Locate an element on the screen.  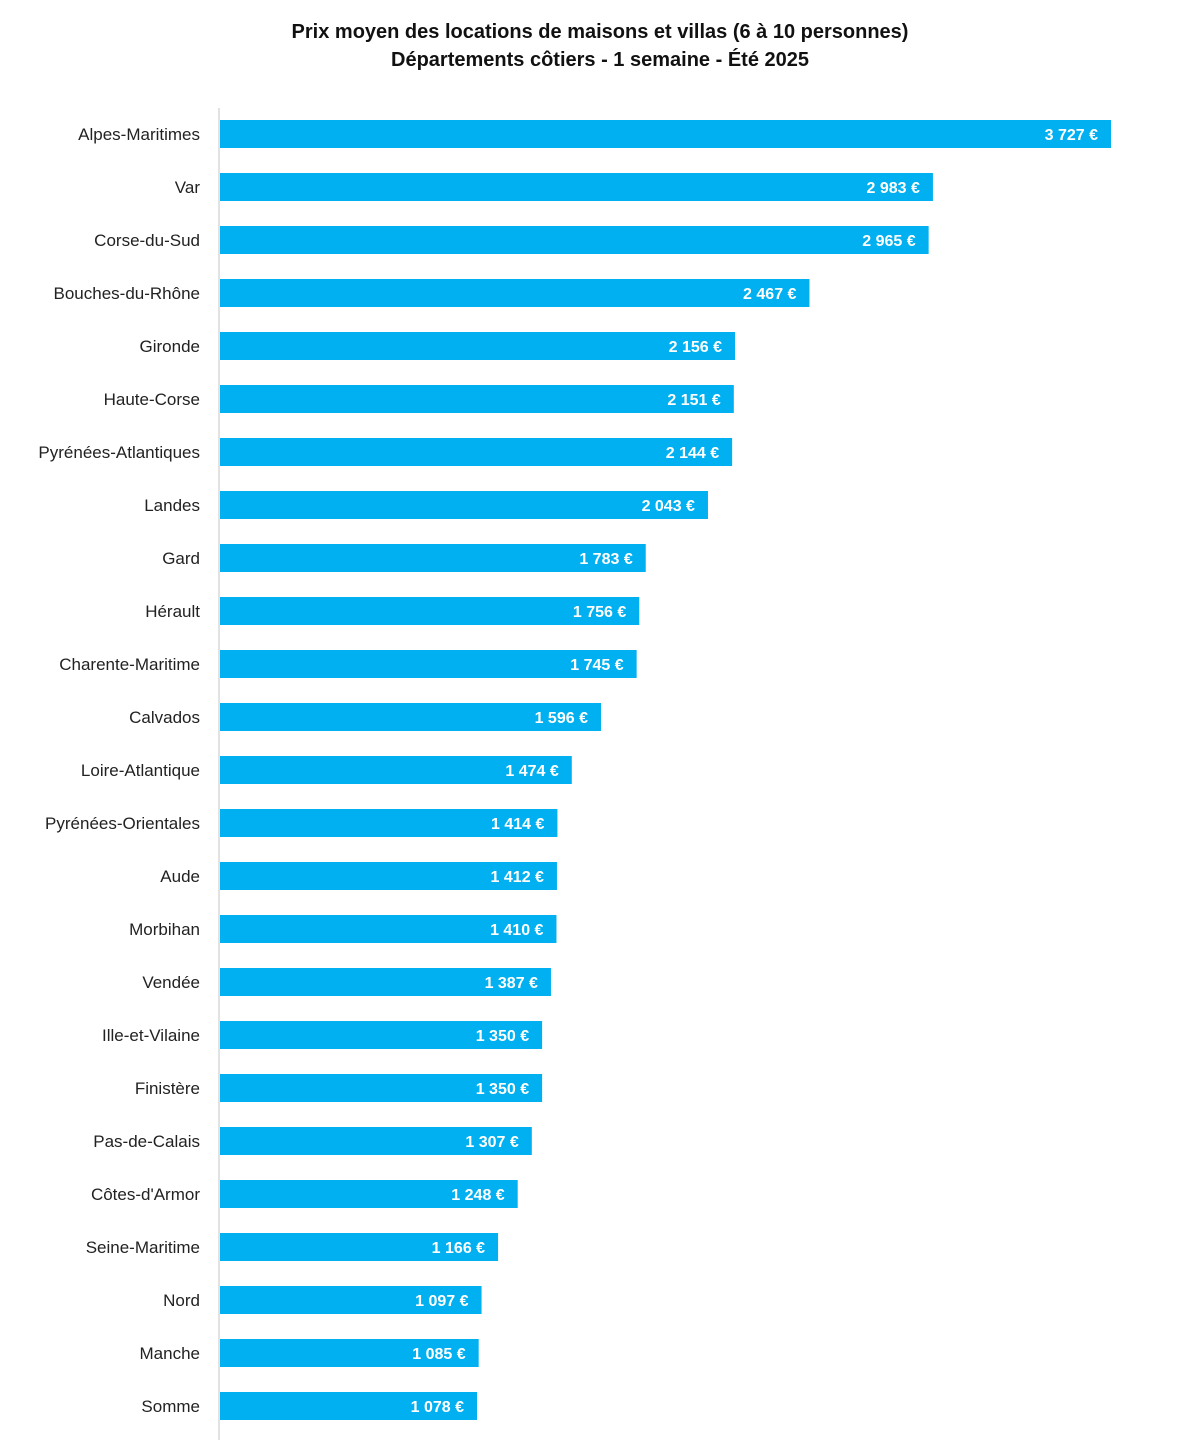
data-label: 1 745 € is located at coordinates (596, 665).